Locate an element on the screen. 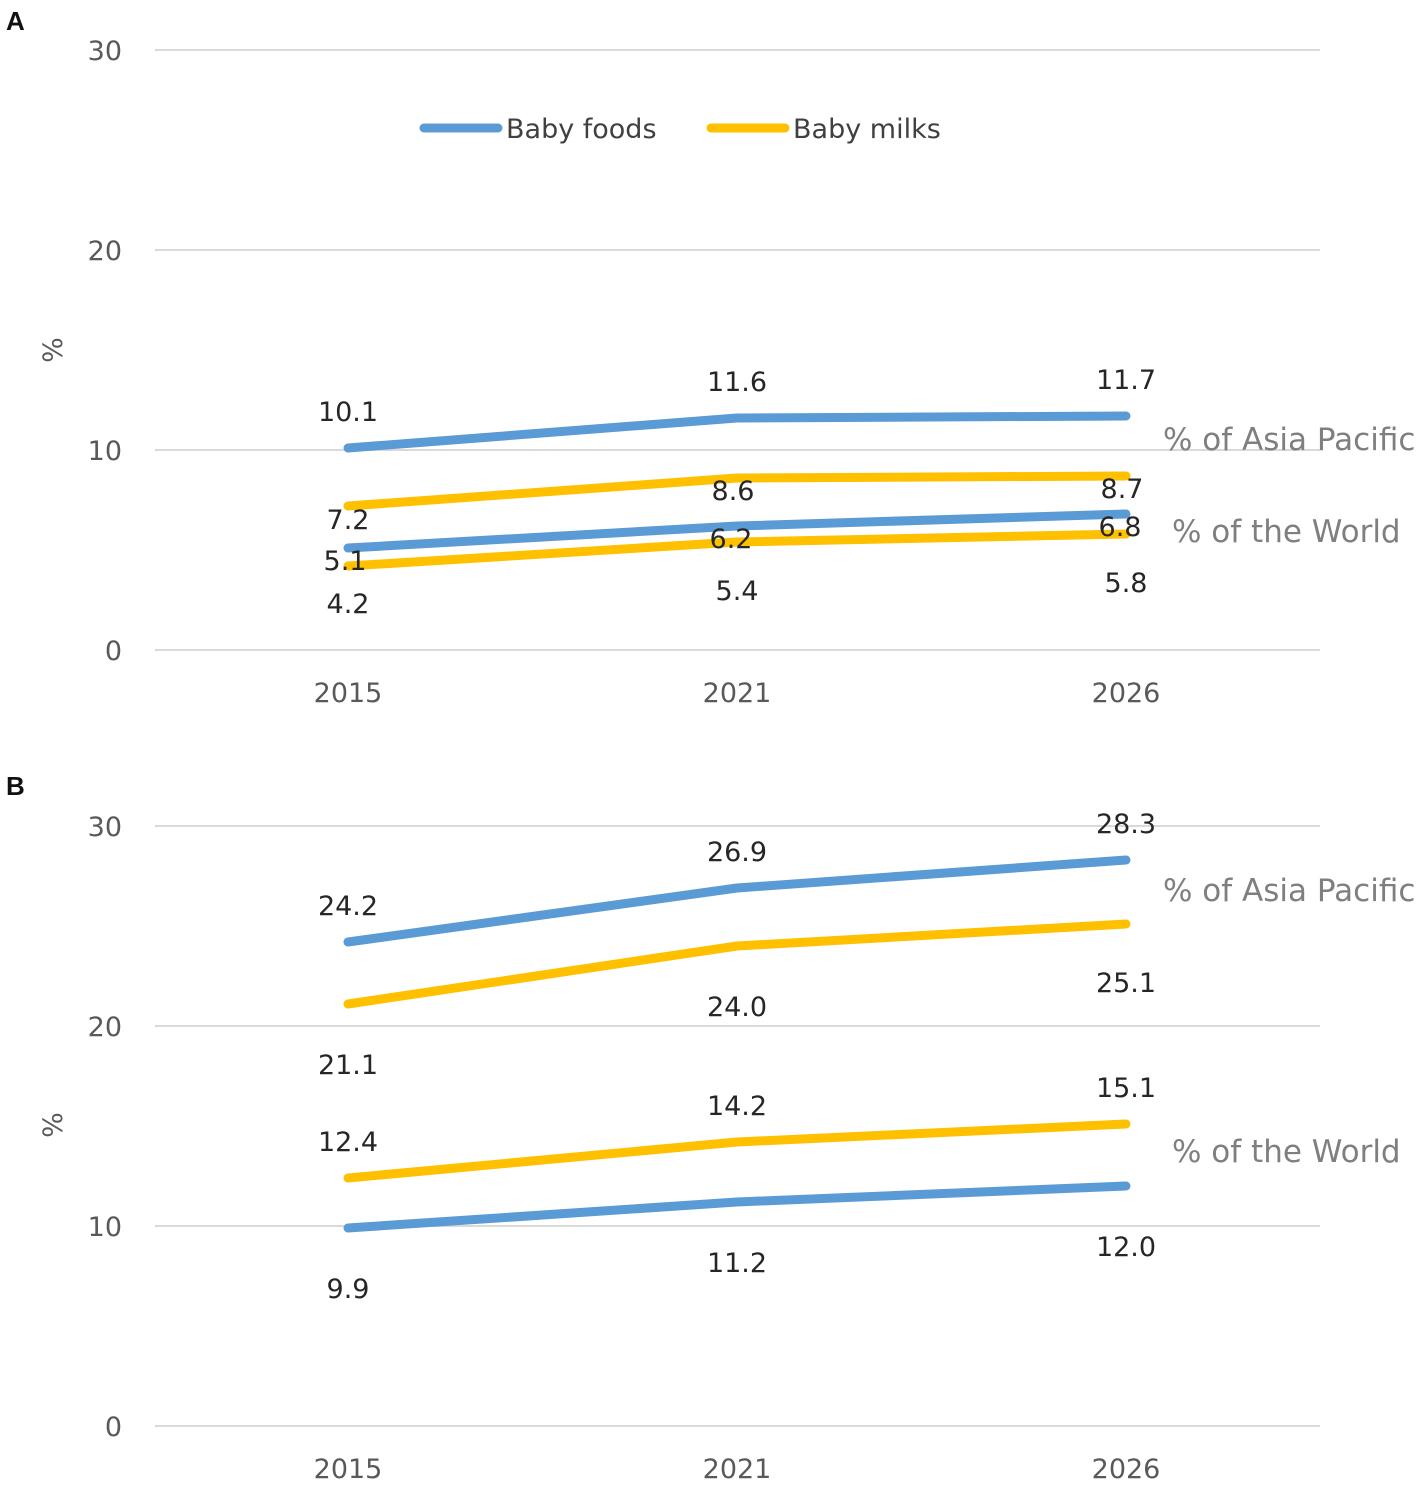  panel-a-x-ticks: 2015 2021 2026 is located at coordinates (737, 693).